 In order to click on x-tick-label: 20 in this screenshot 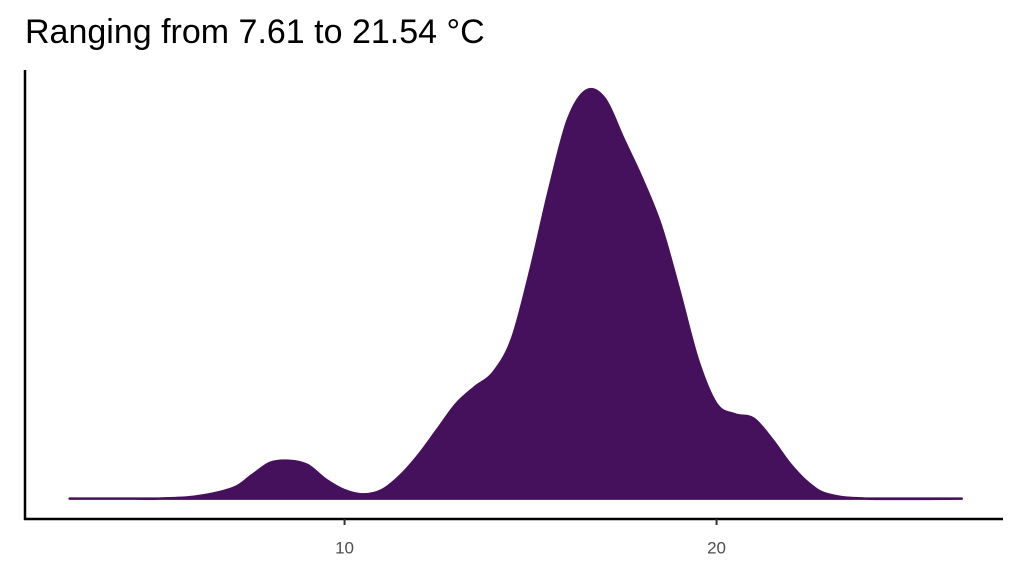, I will do `click(716, 547)`.